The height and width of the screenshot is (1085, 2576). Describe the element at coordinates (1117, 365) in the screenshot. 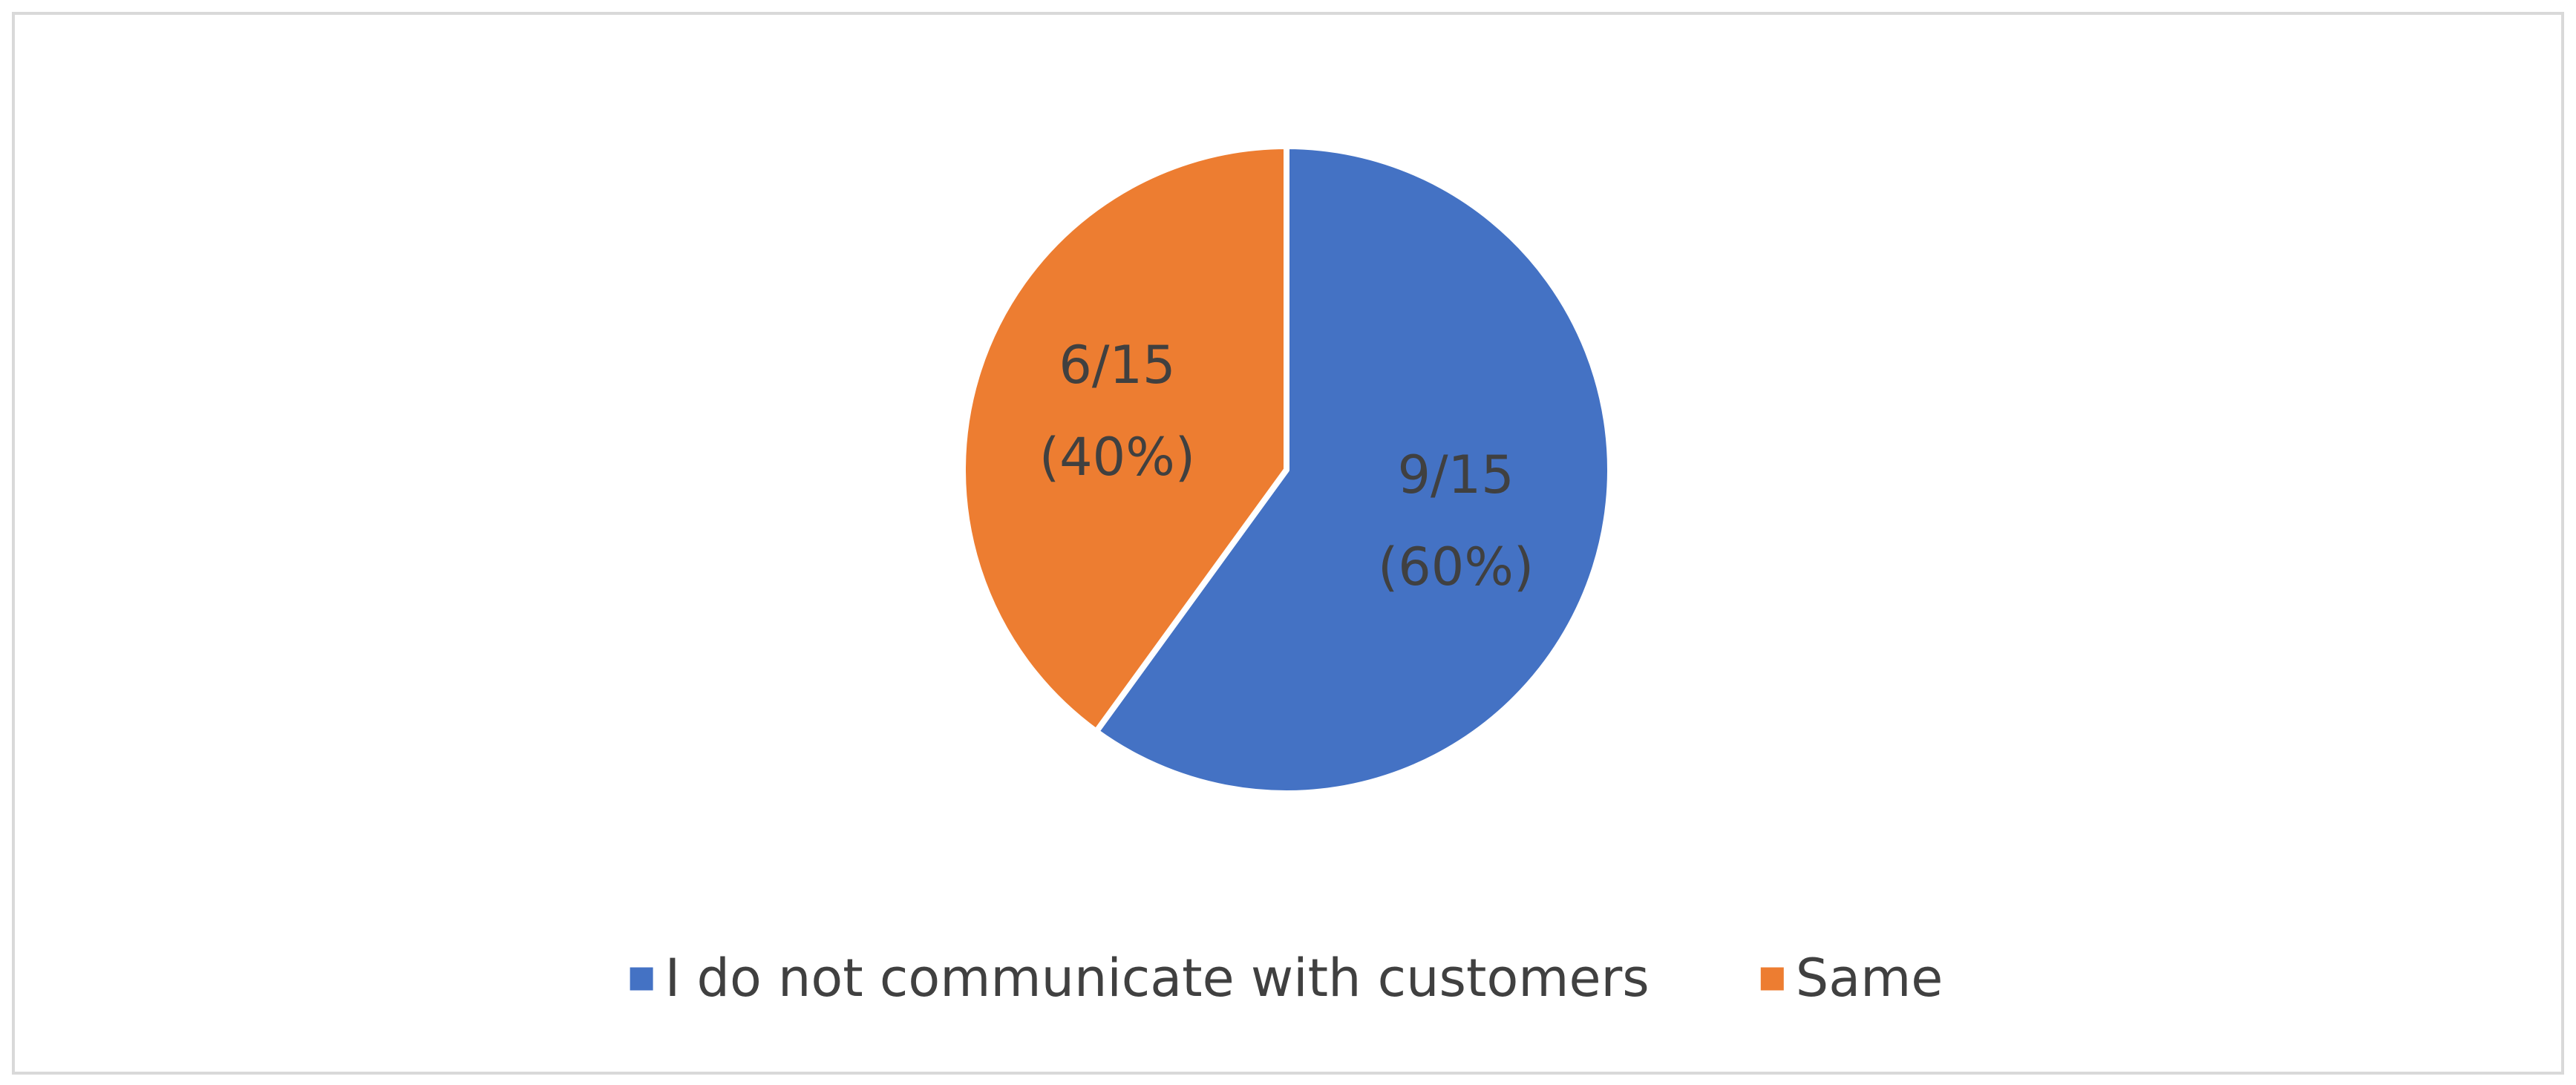

I see `data-label: 6/15` at that location.